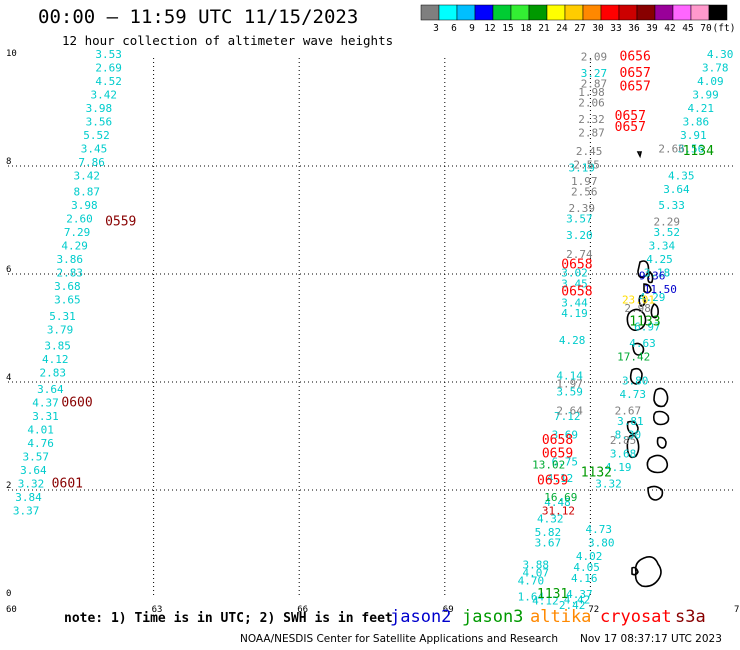  I want to click on wave-height-value: 3.98, so click(84, 205).